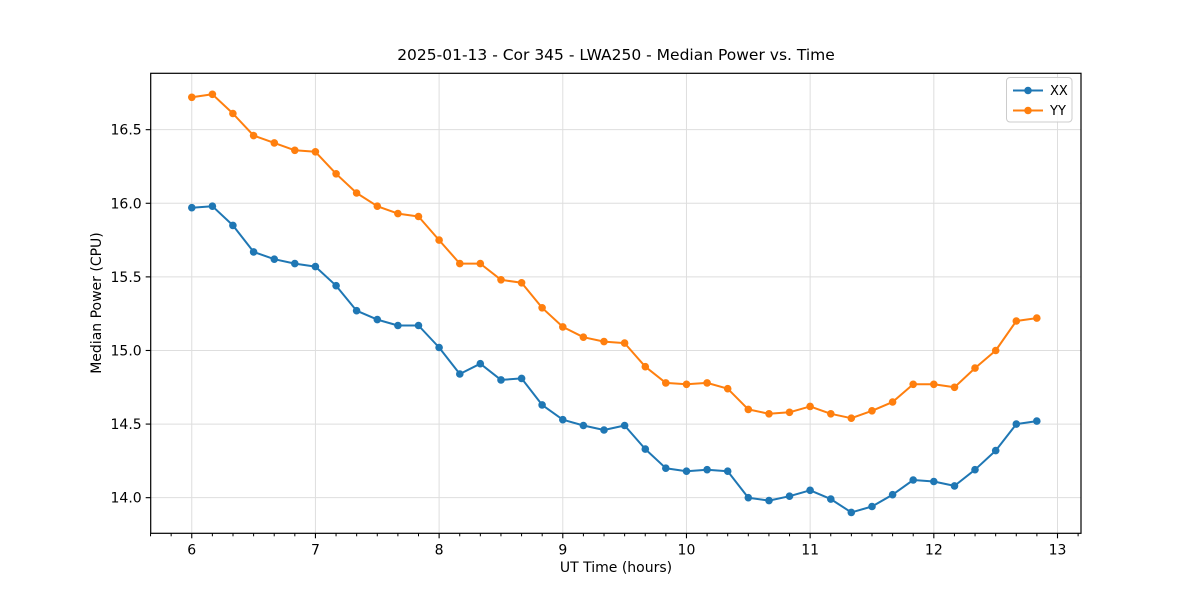  What do you see at coordinates (315, 550) in the screenshot?
I see `x-tick-label: 7` at bounding box center [315, 550].